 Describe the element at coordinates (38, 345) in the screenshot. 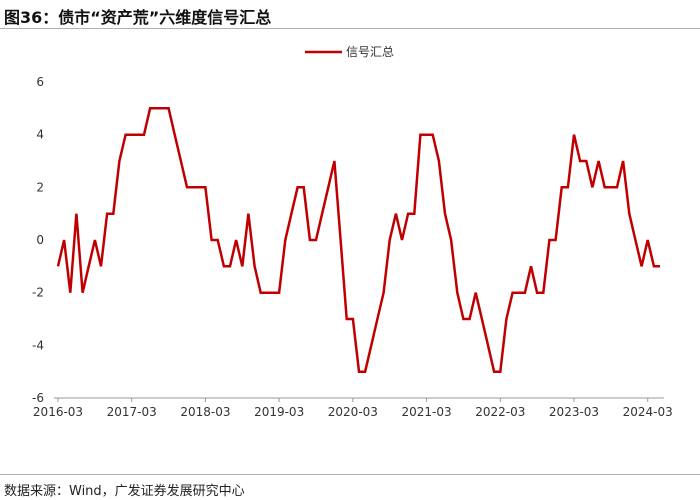

I see `y-tick-label: -4` at that location.